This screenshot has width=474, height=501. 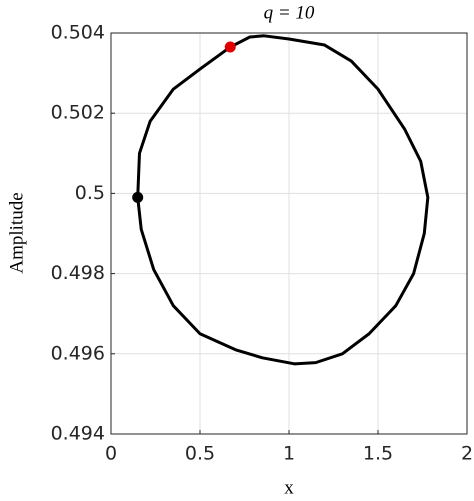 What do you see at coordinates (78, 33) in the screenshot?
I see `y-tick-label: 0.504` at bounding box center [78, 33].